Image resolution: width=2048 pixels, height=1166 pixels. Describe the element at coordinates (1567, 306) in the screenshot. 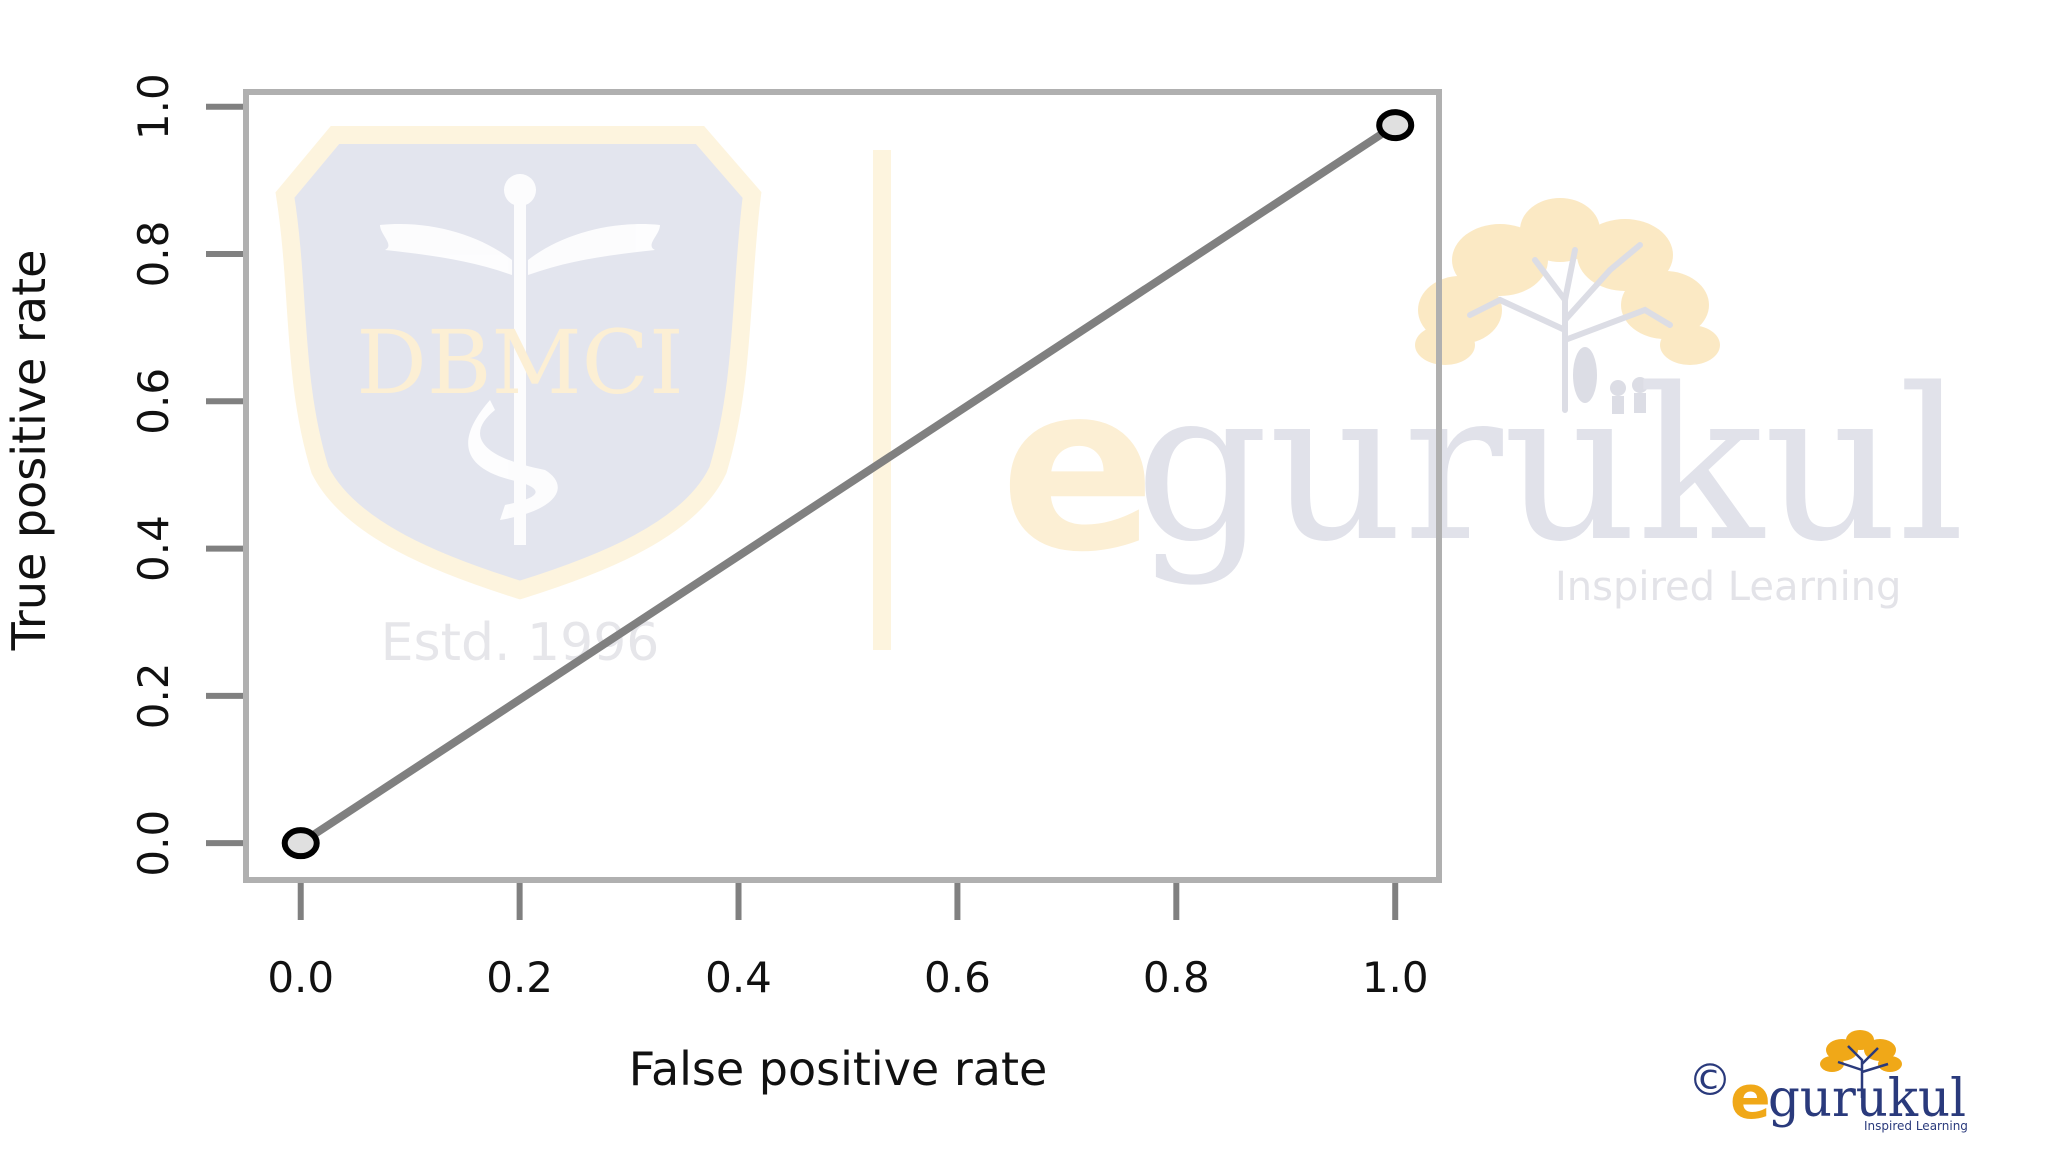

I see `tree-watermark-icon` at that location.